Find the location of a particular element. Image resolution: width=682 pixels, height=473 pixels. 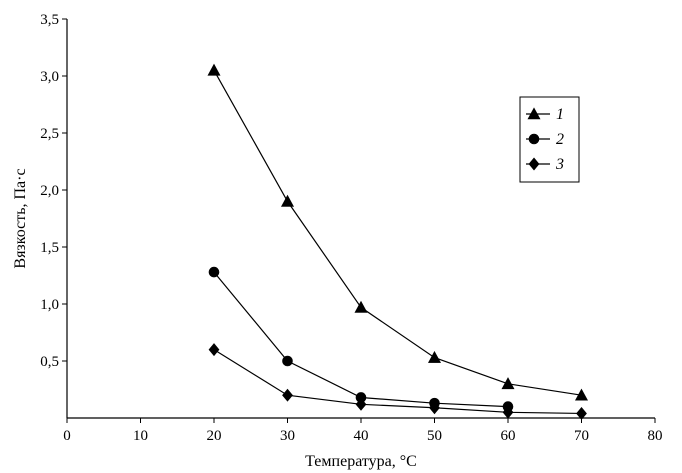

legend-label: 2 is located at coordinates (560, 139).